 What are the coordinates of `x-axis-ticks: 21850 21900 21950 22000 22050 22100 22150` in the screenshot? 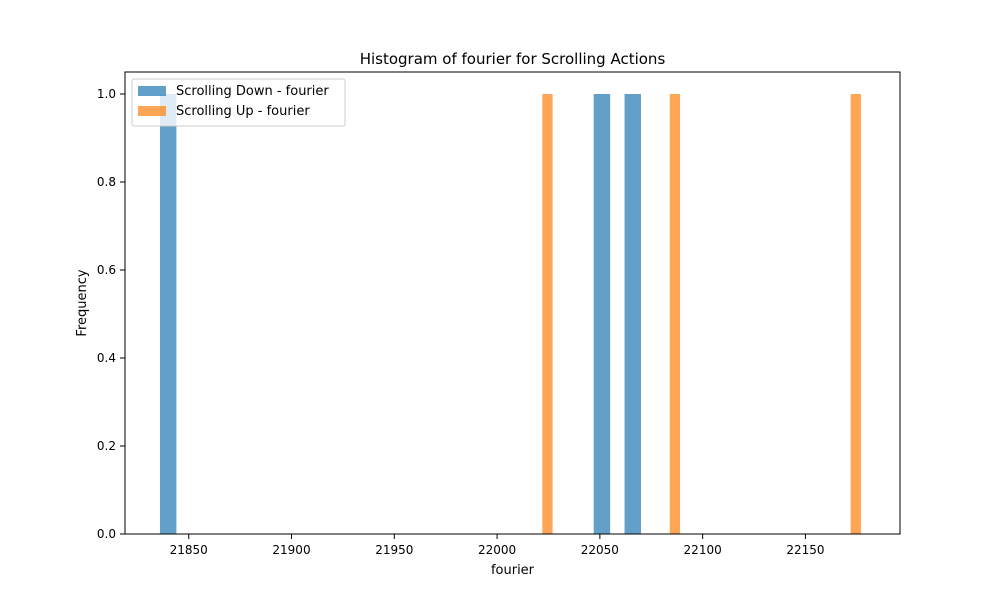 It's located at (497, 545).